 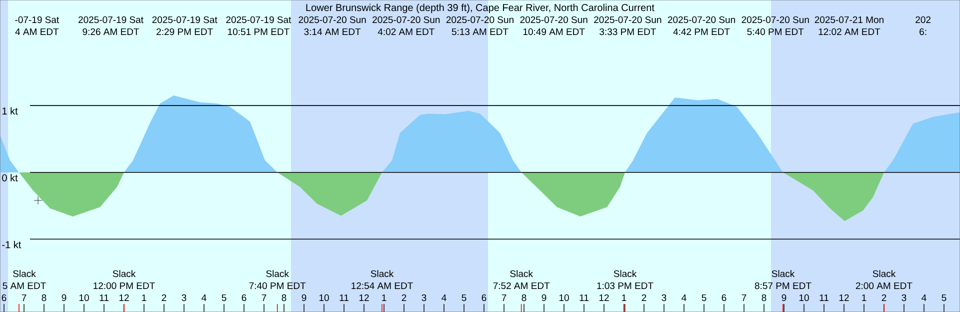 What do you see at coordinates (884, 286) in the screenshot?
I see `annotation: 2:00 AM EDT` at bounding box center [884, 286].